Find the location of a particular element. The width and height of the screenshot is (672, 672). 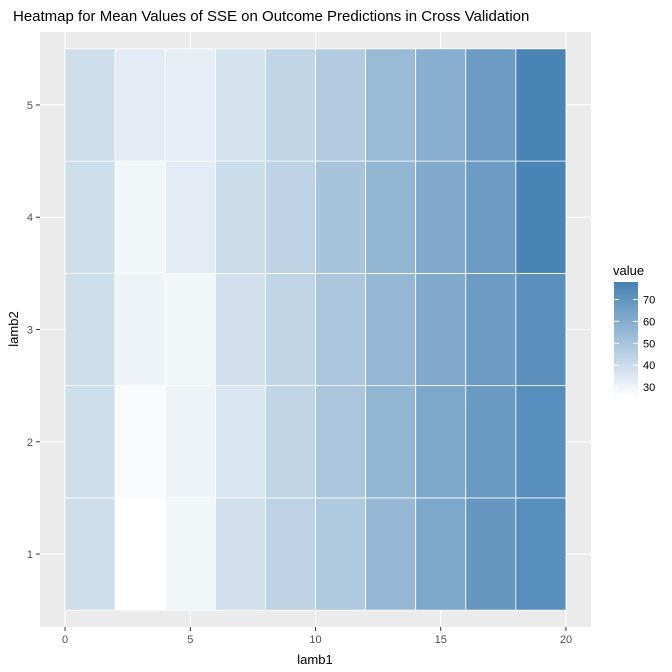

x-axis-ticks: 0 5 10 15 20 is located at coordinates (317, 636).